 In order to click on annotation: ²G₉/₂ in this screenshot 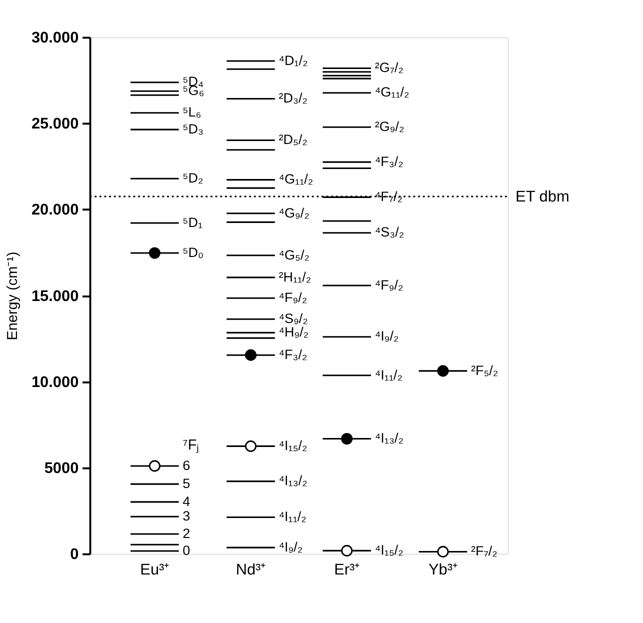, I will do `click(389, 126)`.